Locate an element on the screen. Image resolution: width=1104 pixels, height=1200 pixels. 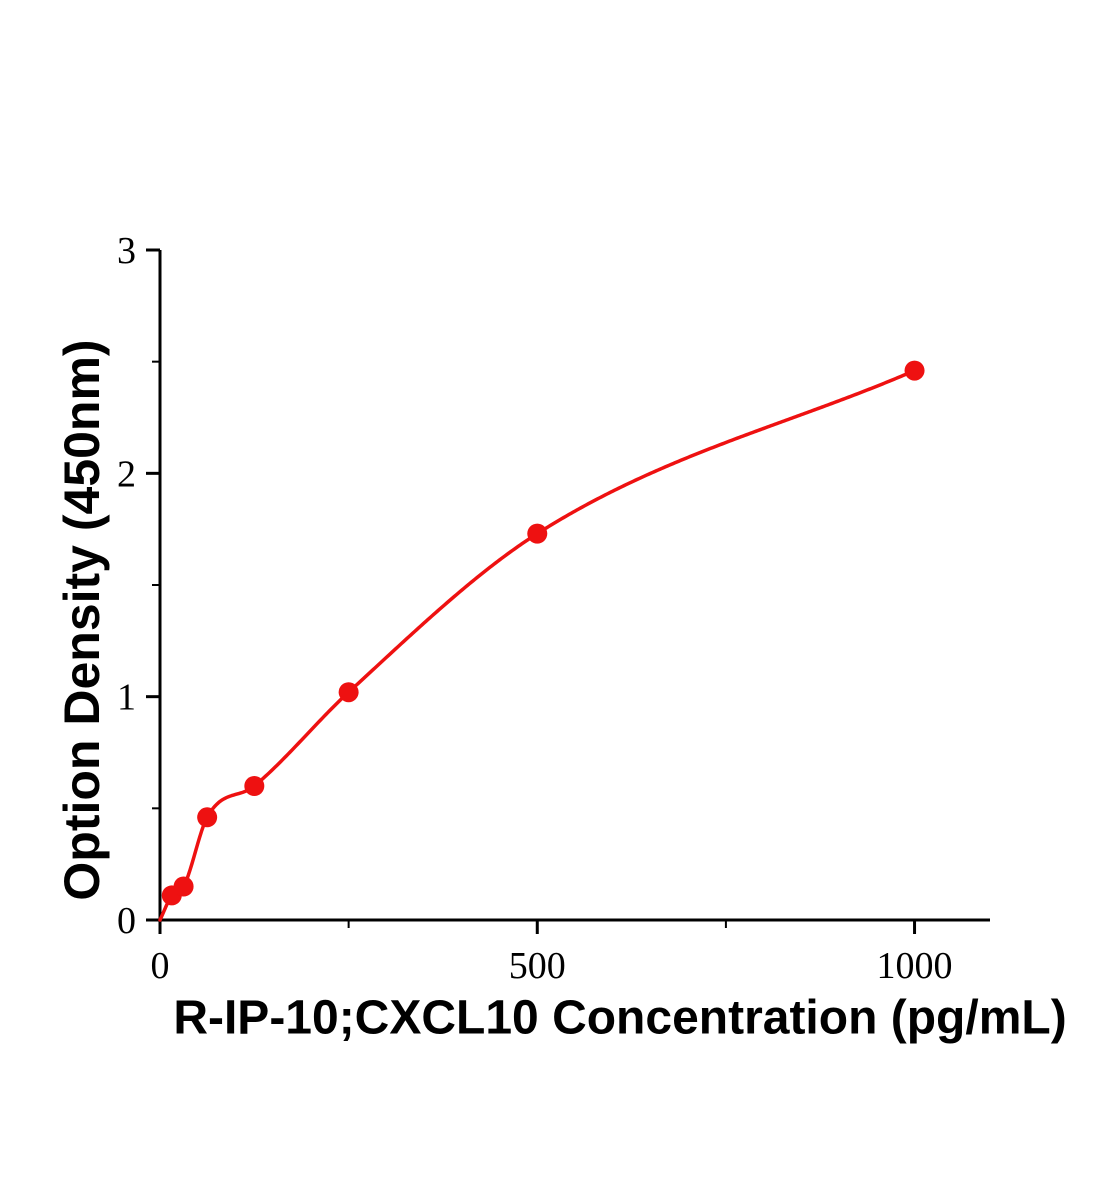
x-tick-label: 0 is located at coordinates (160, 966).